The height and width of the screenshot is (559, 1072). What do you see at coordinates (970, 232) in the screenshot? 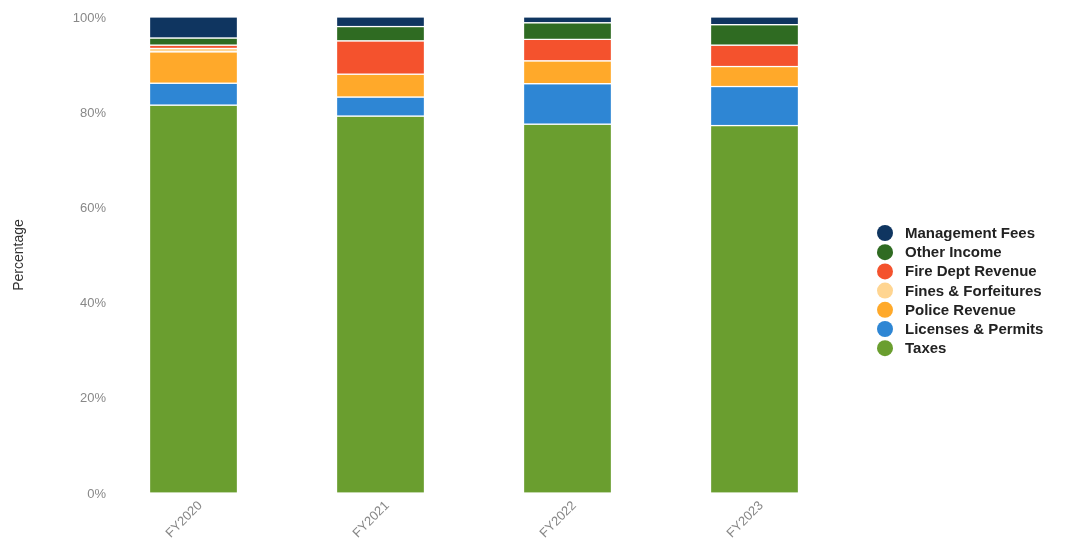
I see `legend-label: Management Fees` at bounding box center [970, 232].